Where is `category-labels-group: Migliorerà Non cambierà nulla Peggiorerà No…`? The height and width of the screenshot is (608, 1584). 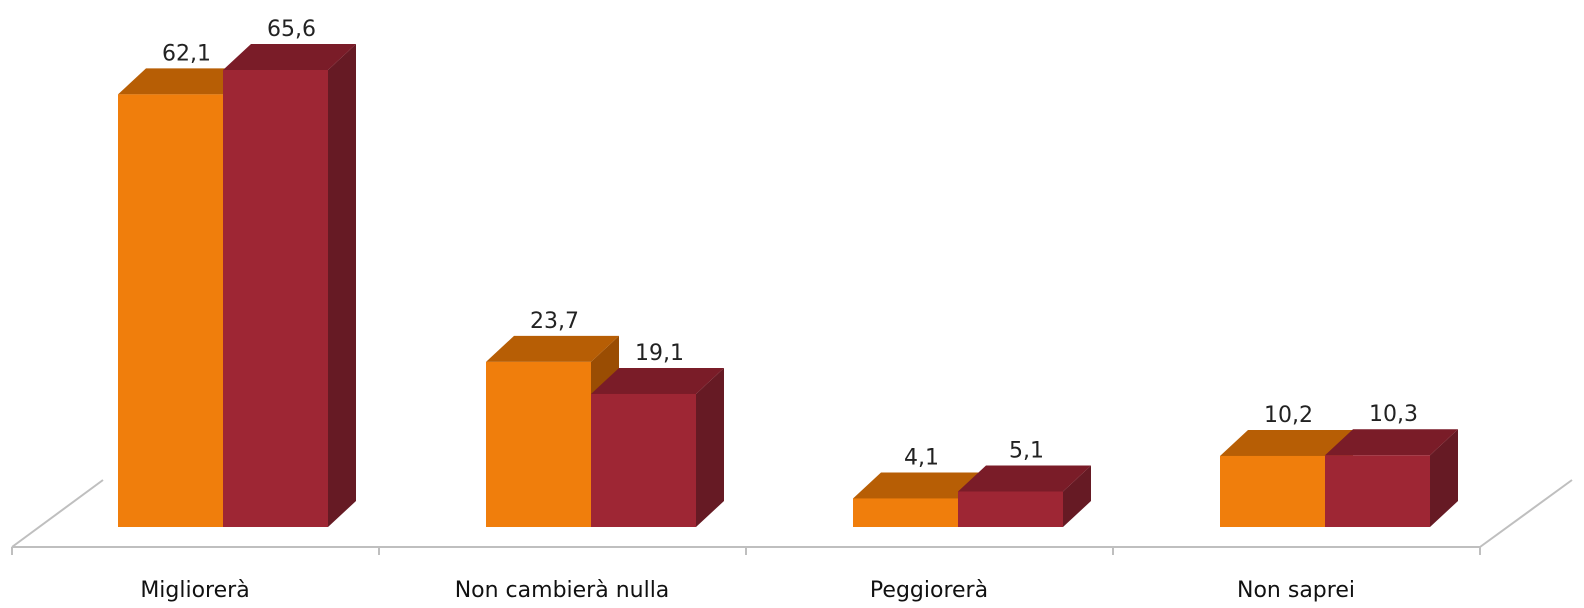
category-labels-group: Migliorerà Non cambierà nulla Peggiorerà No… is located at coordinates (747, 590).